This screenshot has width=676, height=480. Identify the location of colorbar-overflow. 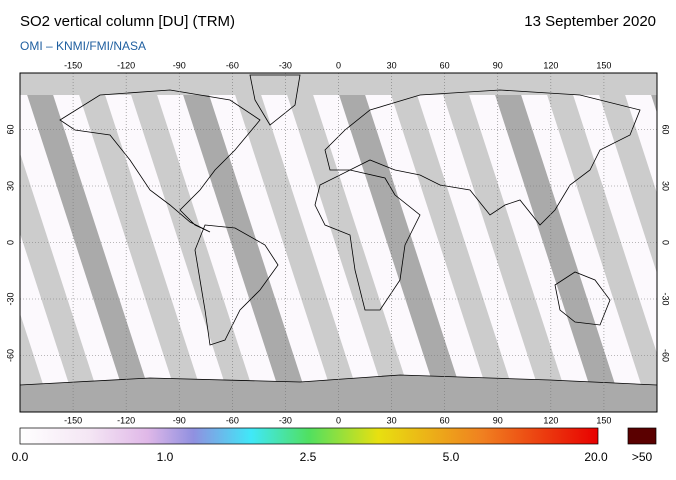
(642, 436).